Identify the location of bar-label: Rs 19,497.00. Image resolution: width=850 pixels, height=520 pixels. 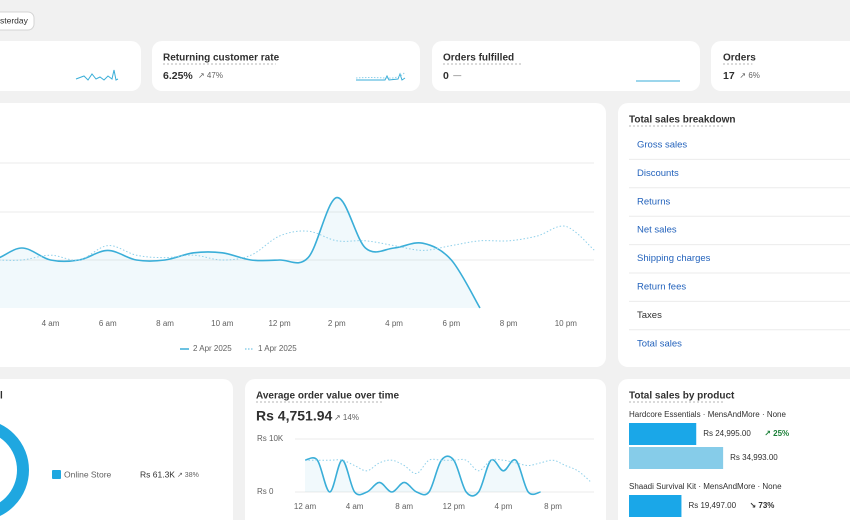
(712, 505).